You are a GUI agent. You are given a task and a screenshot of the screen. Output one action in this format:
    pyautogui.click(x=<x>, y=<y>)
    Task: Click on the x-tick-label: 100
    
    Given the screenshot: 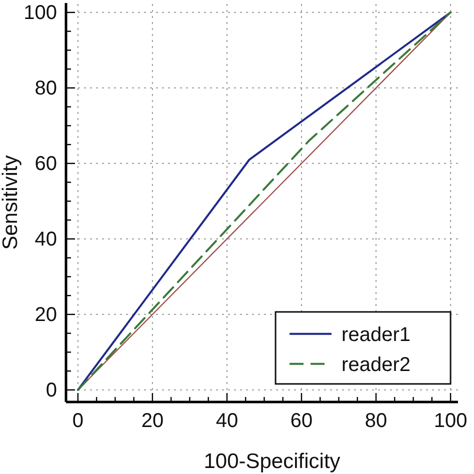 What is the action you would take?
    pyautogui.click(x=451, y=421)
    